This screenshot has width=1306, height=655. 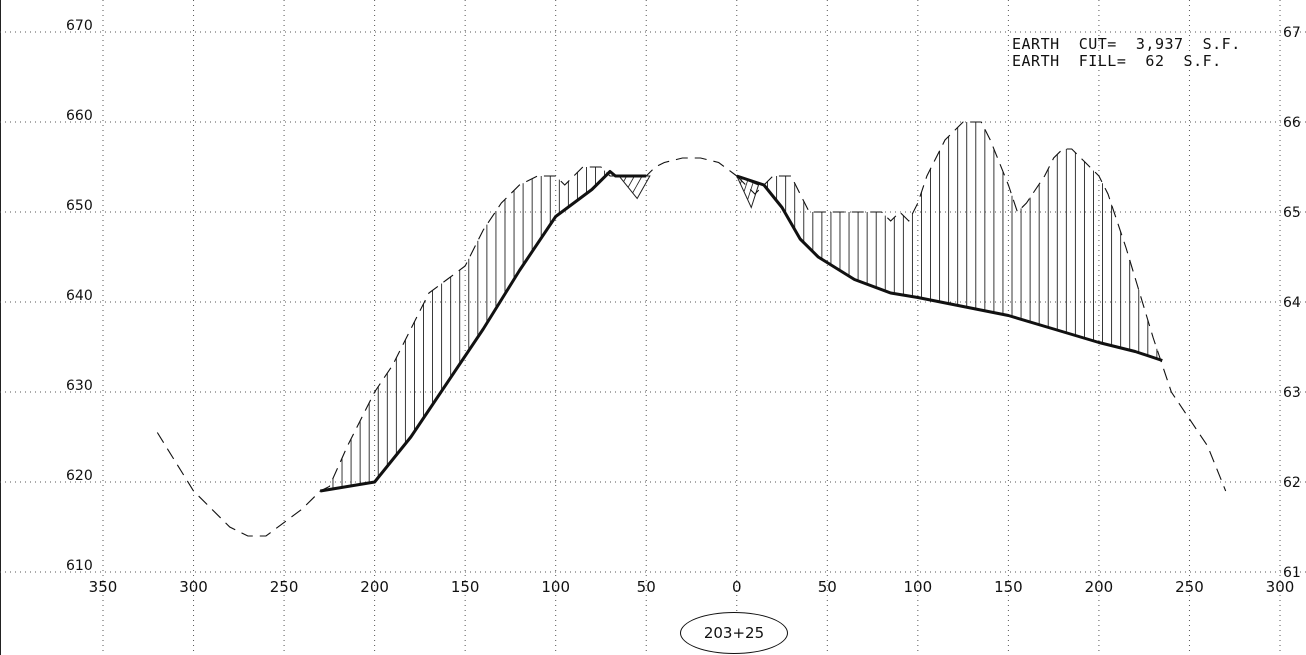 What do you see at coordinates (1292, 213) in the screenshot?
I see `y-tick-label-right: 65` at bounding box center [1292, 213].